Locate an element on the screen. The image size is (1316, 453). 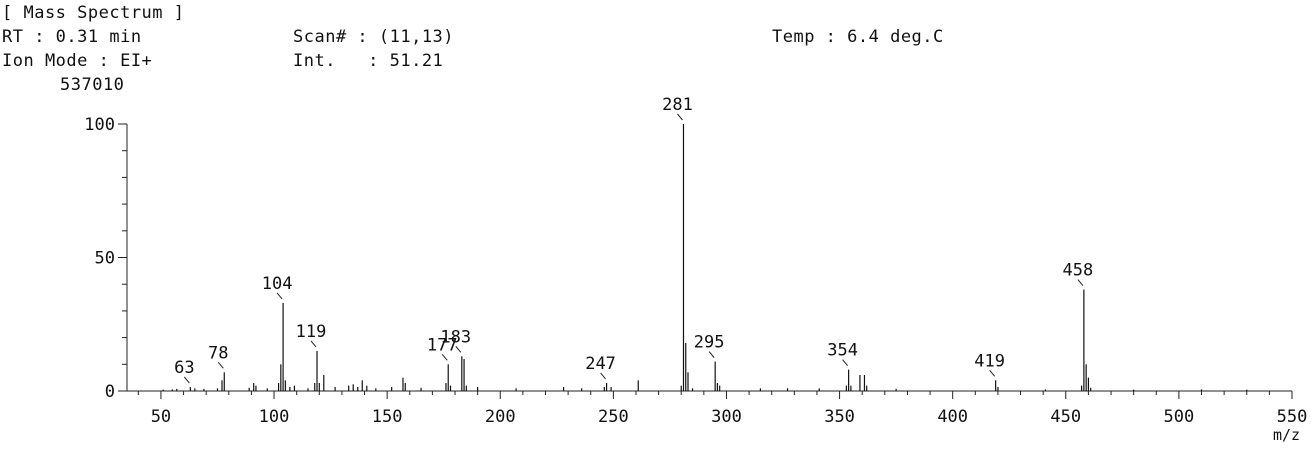
peak-label: 104 is located at coordinates (277, 284).